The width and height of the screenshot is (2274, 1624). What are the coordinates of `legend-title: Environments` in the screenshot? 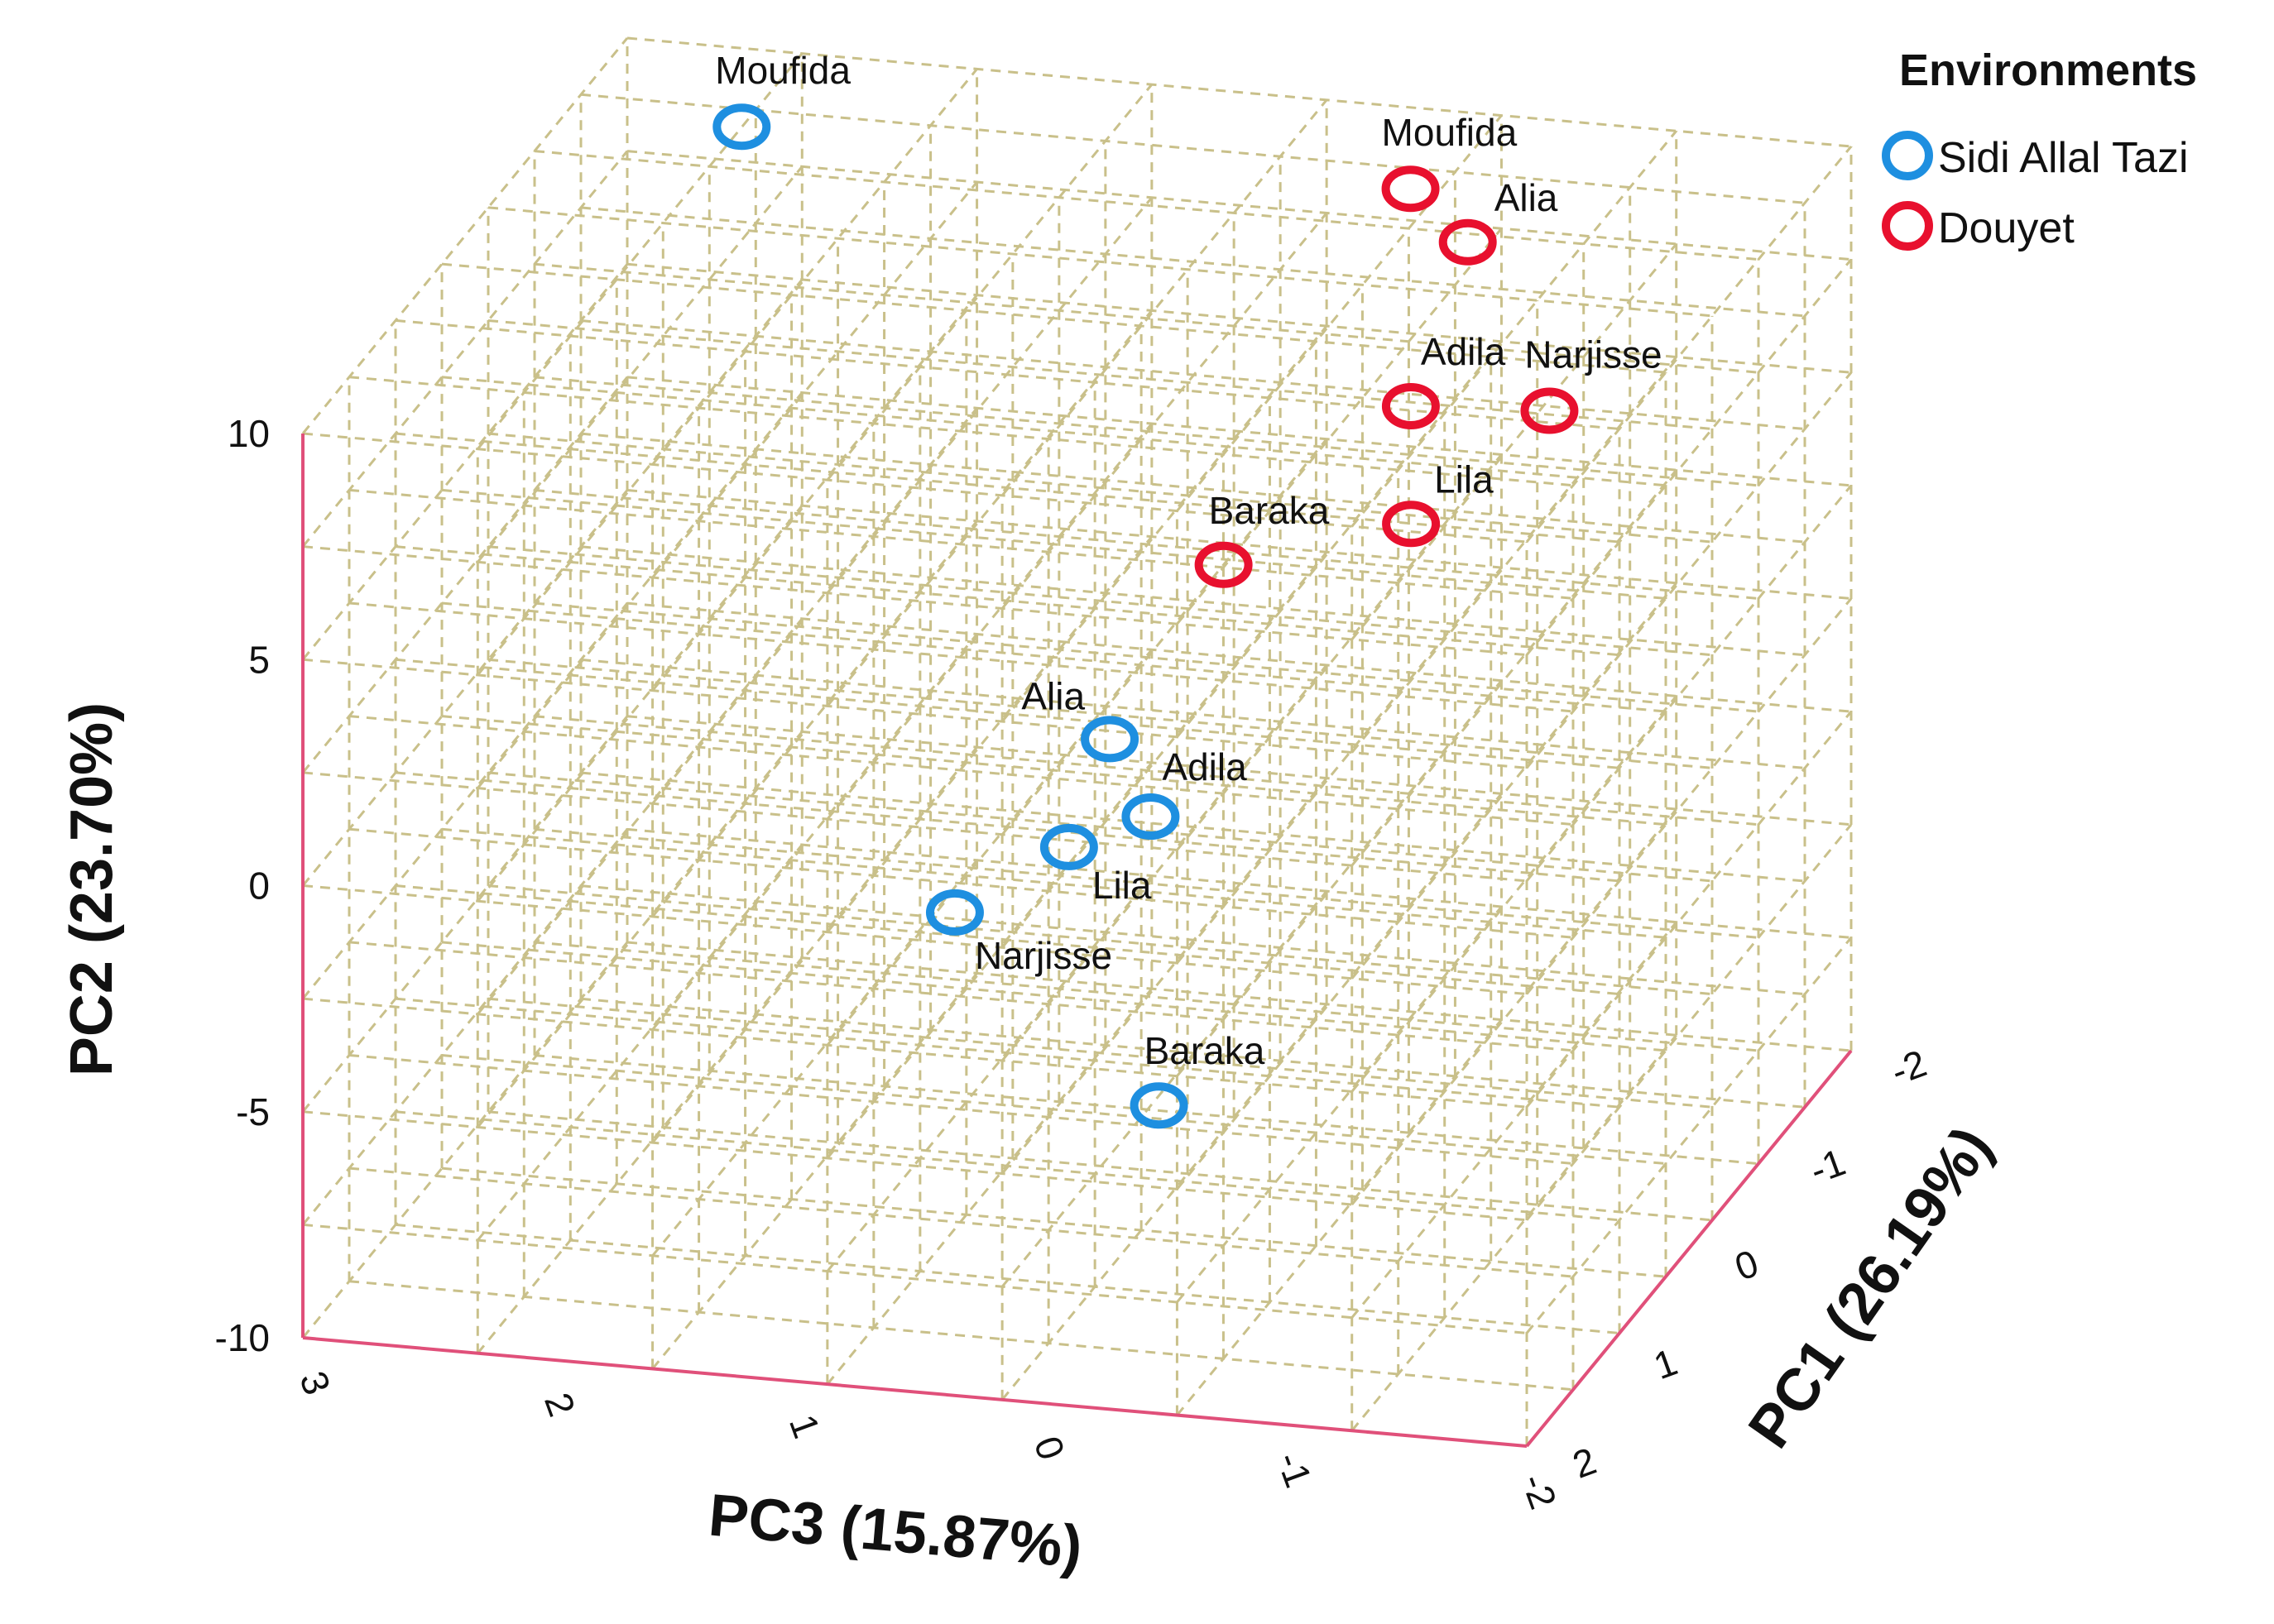 It's located at (2048, 70).